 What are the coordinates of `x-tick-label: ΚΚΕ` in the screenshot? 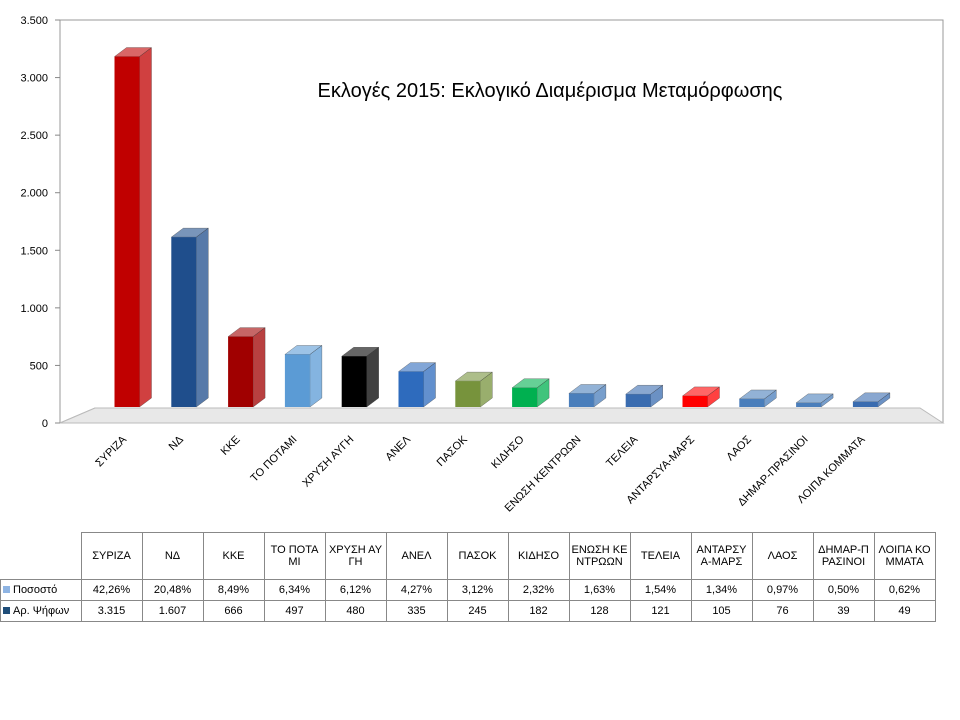 It's located at (231, 446).